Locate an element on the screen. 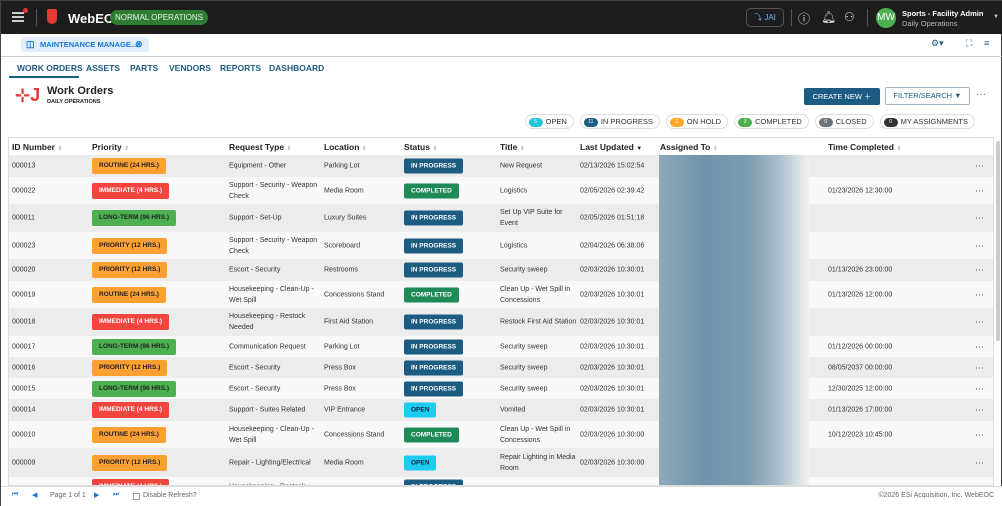 This screenshot has width=1002, height=506. location-cell: Parking Lot is located at coordinates (342, 166).